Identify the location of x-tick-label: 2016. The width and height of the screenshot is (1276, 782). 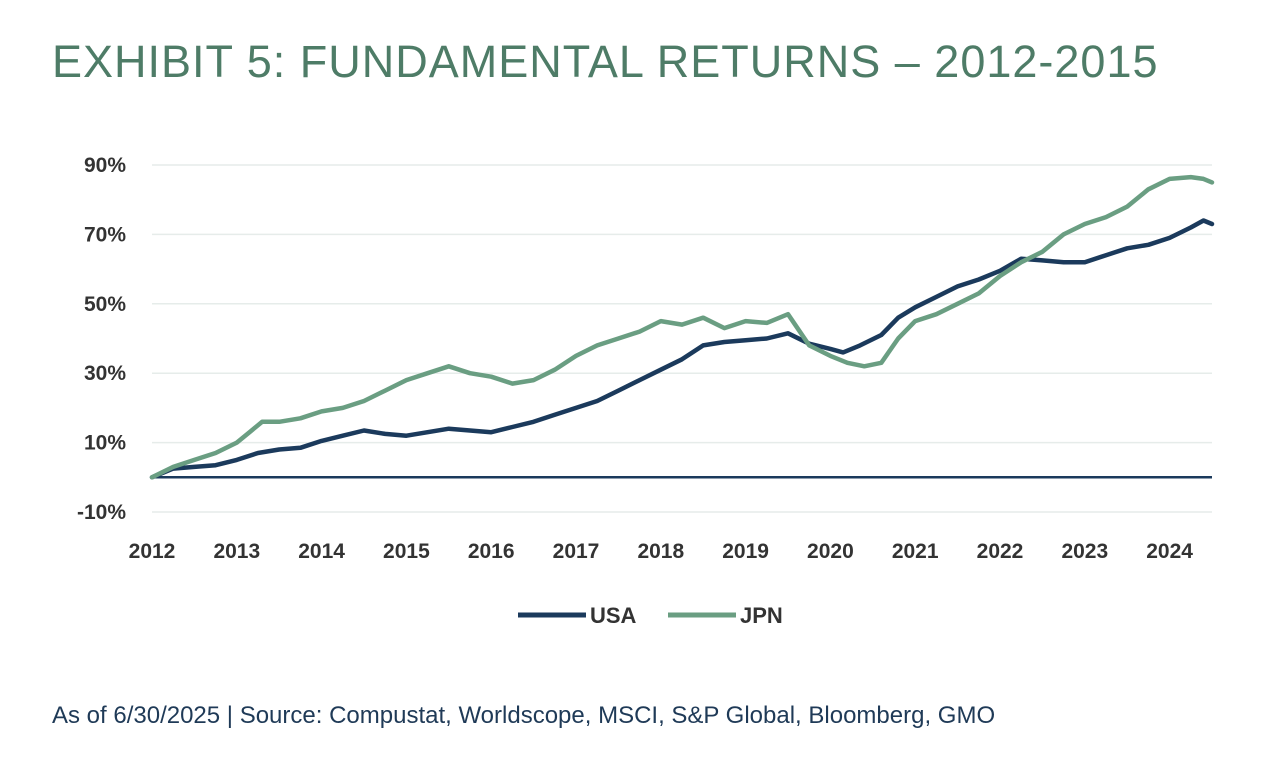
(491, 551).